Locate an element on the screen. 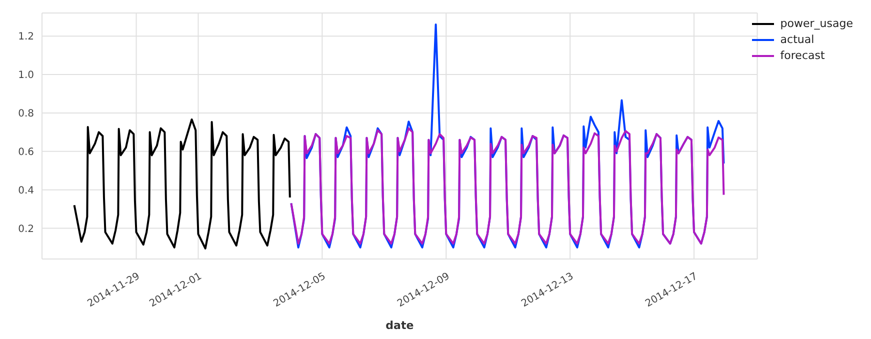 This screenshot has height=339, width=871. y-tick-label: 0.4 is located at coordinates (26, 190).